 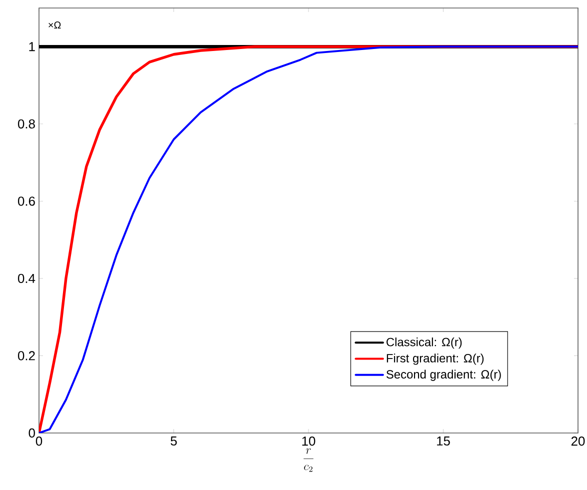 What do you see at coordinates (424, 343) in the screenshot?
I see `legend-label: Classical: Ω(r)` at bounding box center [424, 343].